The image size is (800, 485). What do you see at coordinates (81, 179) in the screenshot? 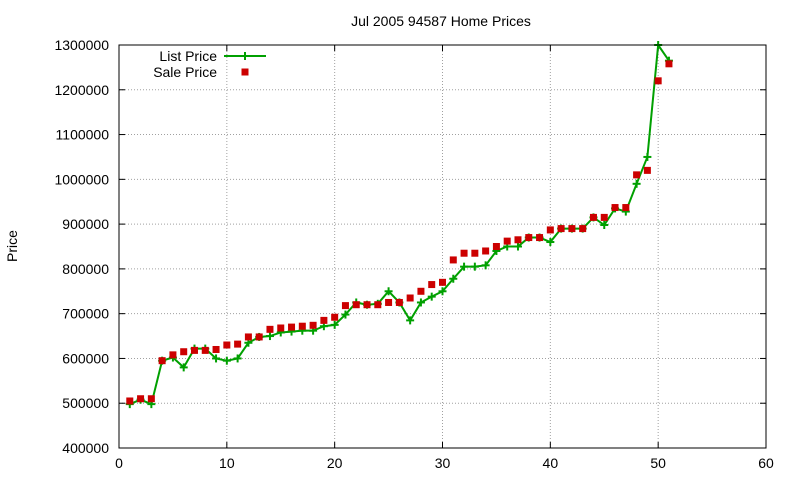
I see `y-tick-label: 1000000` at bounding box center [81, 179].